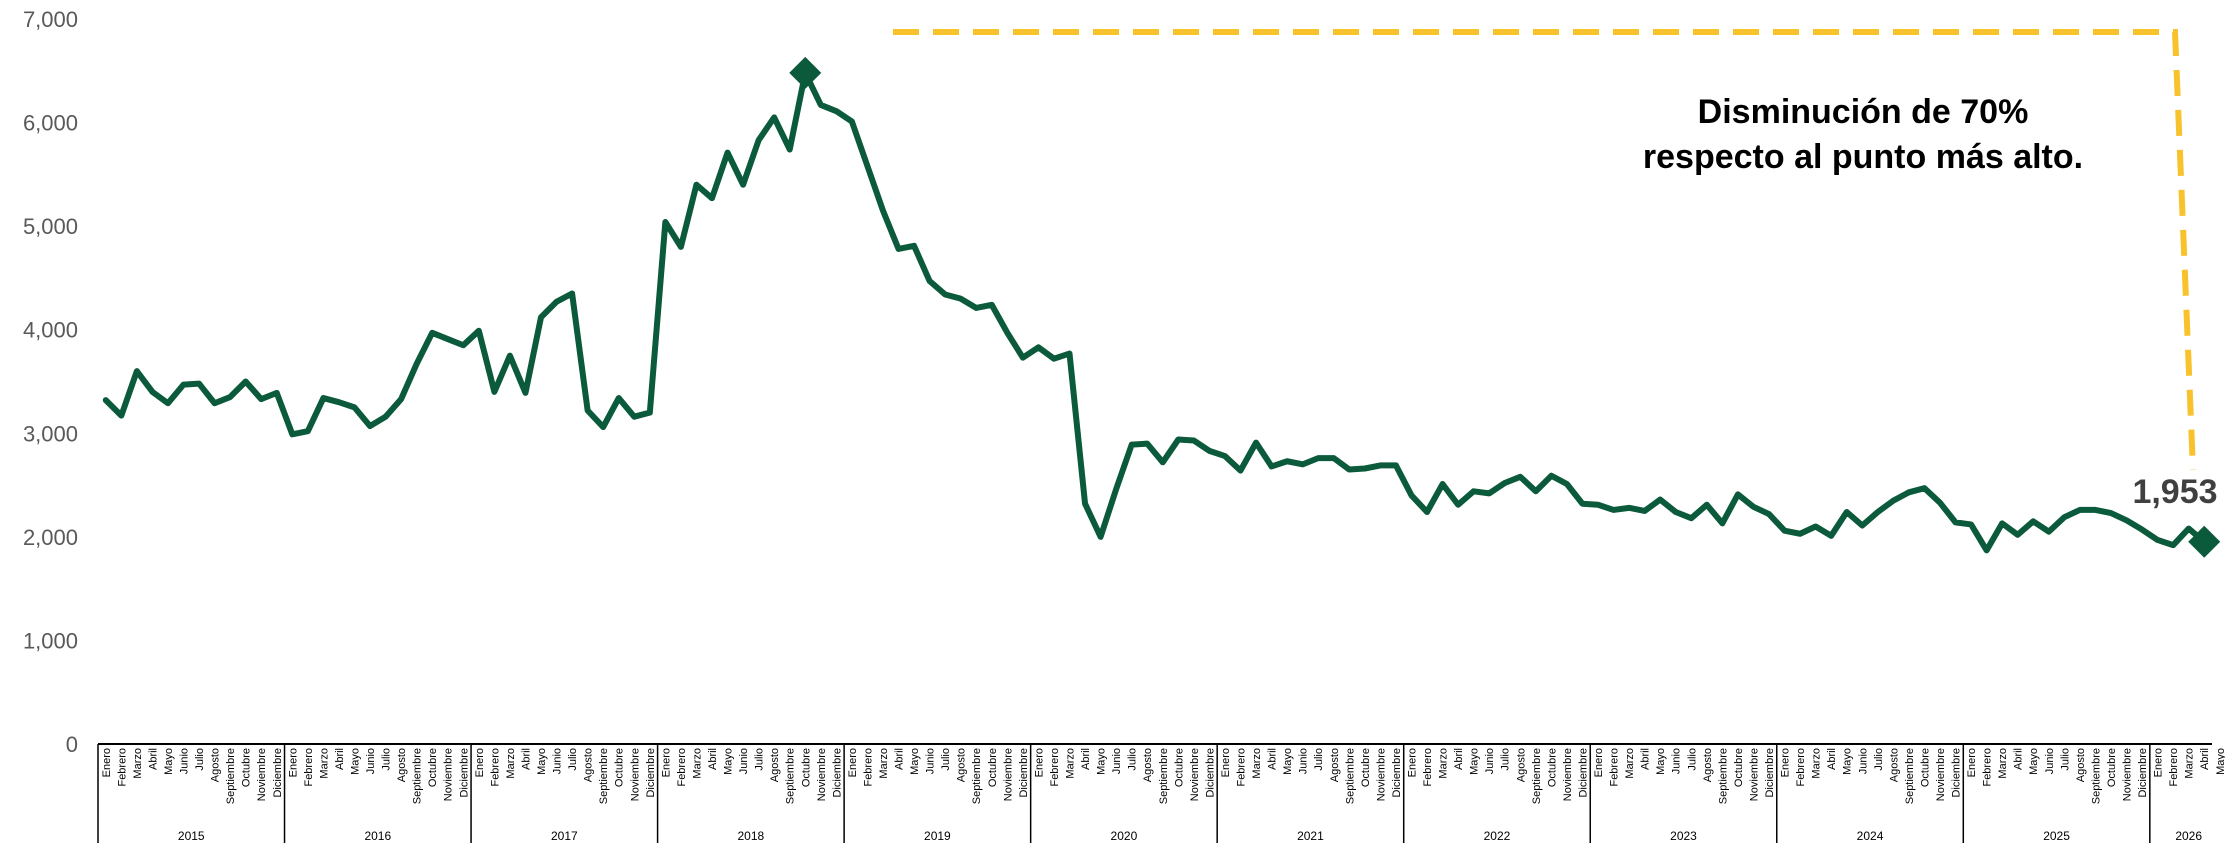 The height and width of the screenshot is (843, 2225). I want to click on y-tick-label: 7,000, so click(50, 19).